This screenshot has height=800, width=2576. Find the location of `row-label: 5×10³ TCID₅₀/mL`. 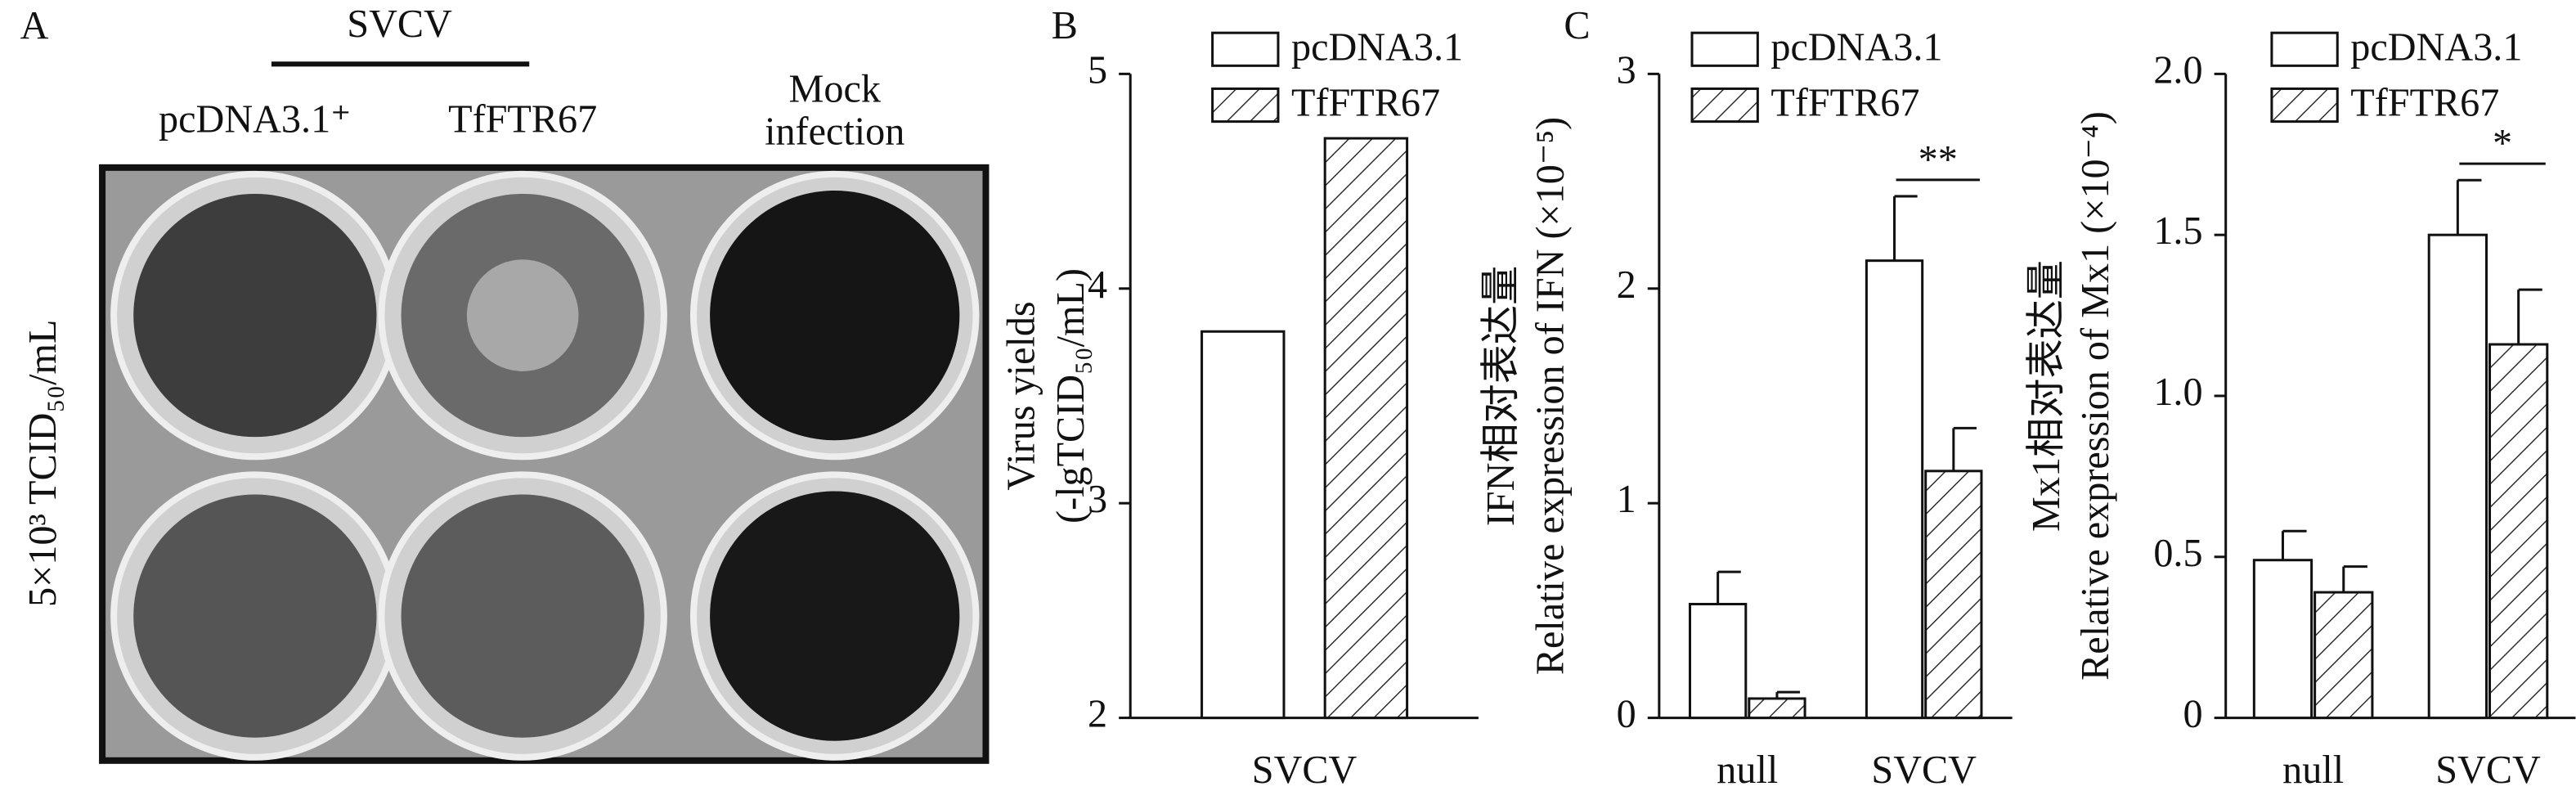

row-label: 5×10³ TCID₅₀/mL is located at coordinates (43, 463).